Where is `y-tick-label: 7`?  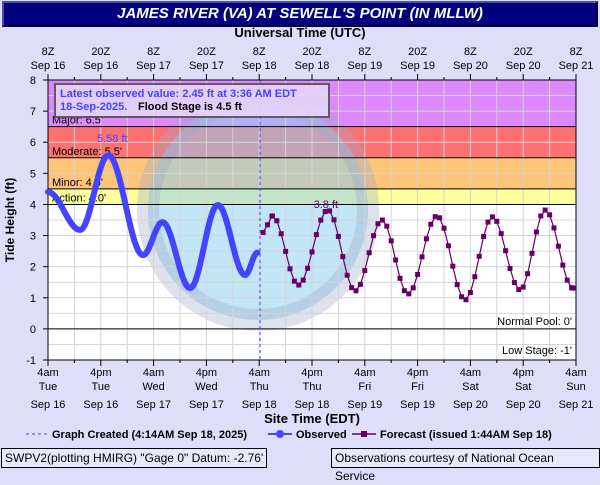
y-tick-label: 7 is located at coordinates (33, 112).